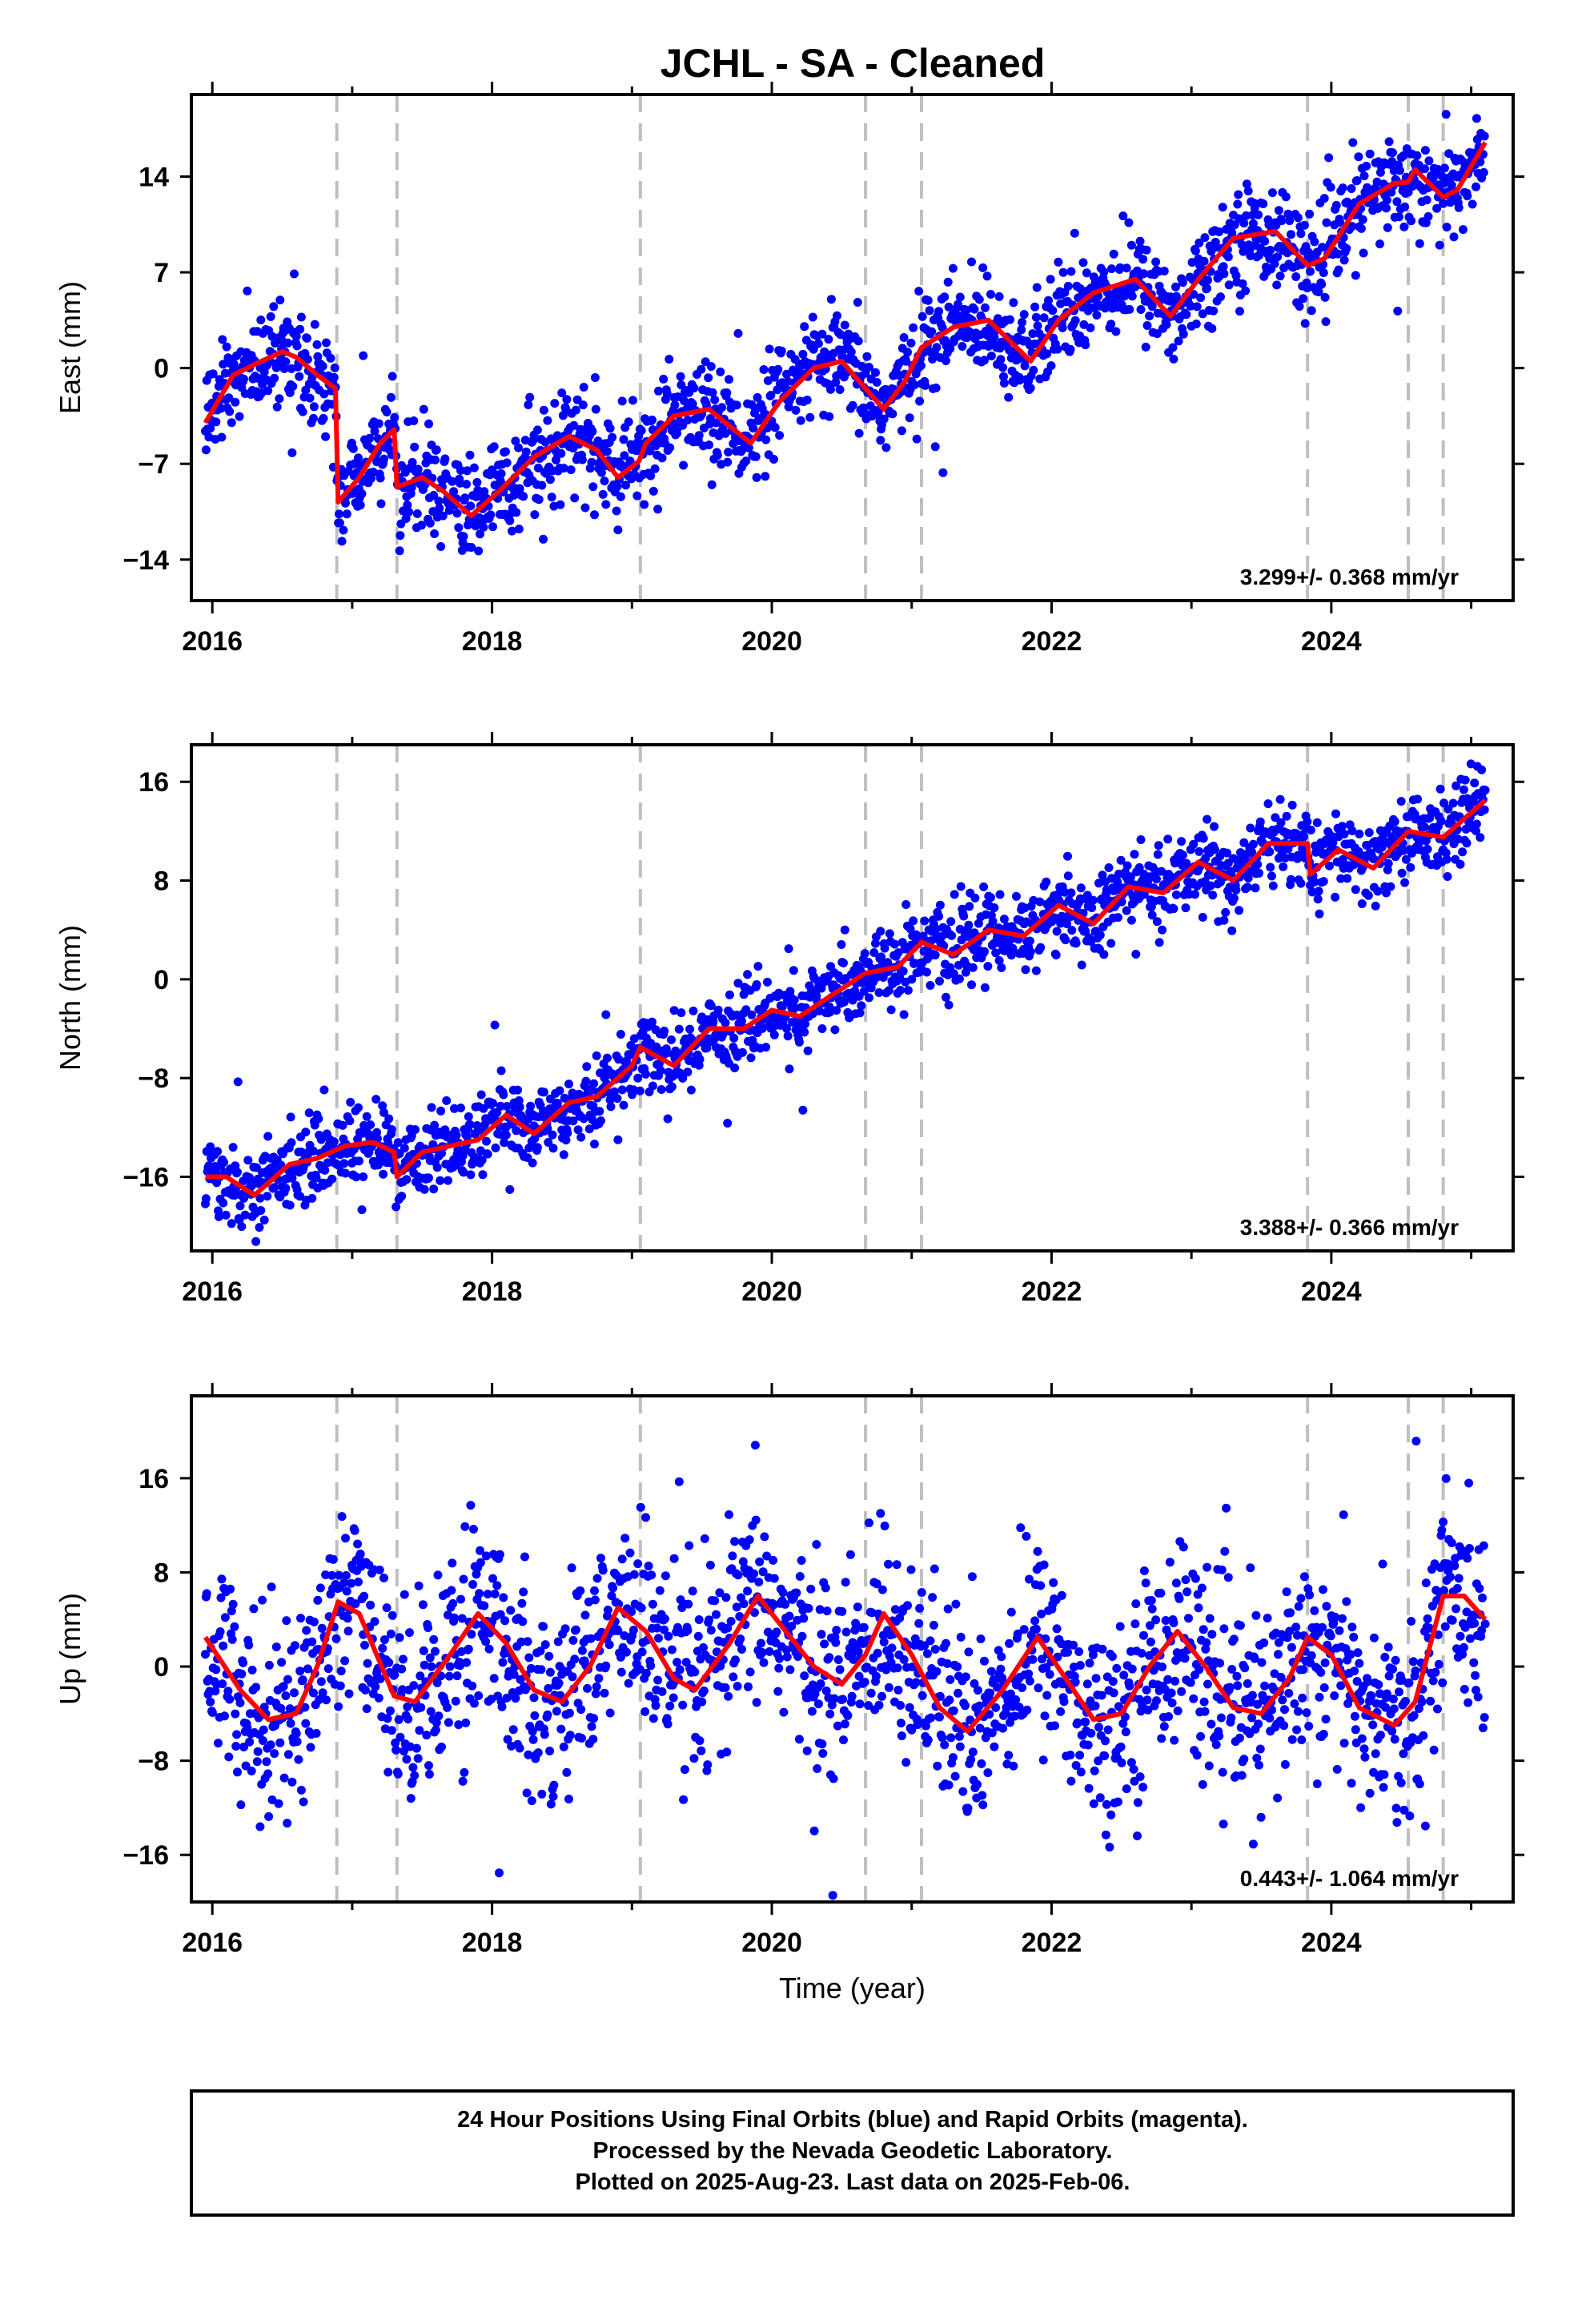  I want to click on model-line-north, so click(847, 998).